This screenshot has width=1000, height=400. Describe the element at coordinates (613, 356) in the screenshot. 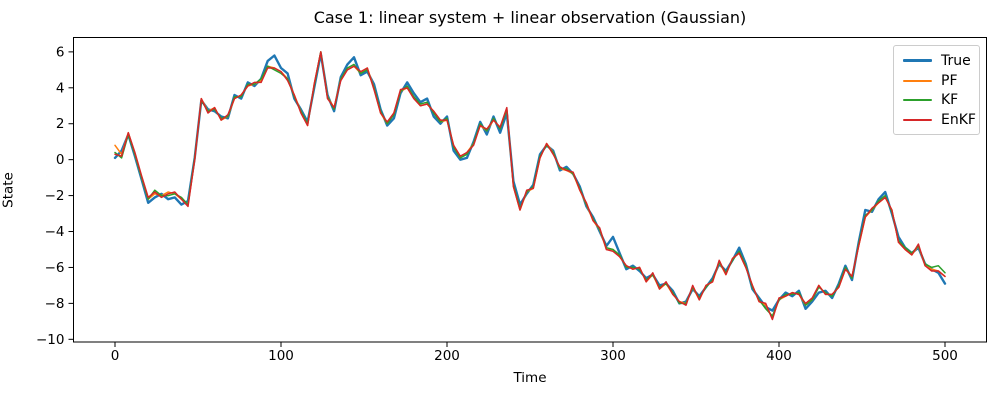

I see `x-tick-label-3: 300` at that location.